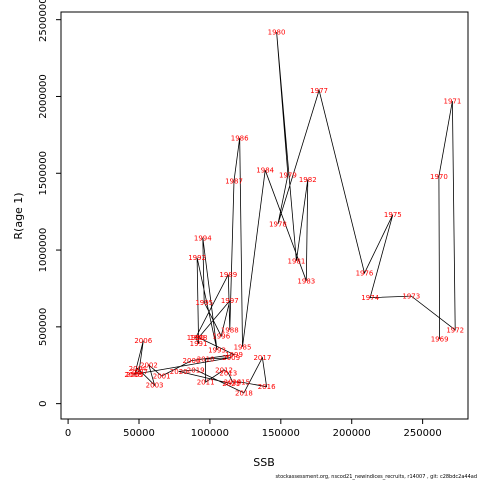 The height and width of the screenshot is (480, 480). What do you see at coordinates (221, 337) in the screenshot?
I see `point-label-1996: 1996` at bounding box center [221, 337].